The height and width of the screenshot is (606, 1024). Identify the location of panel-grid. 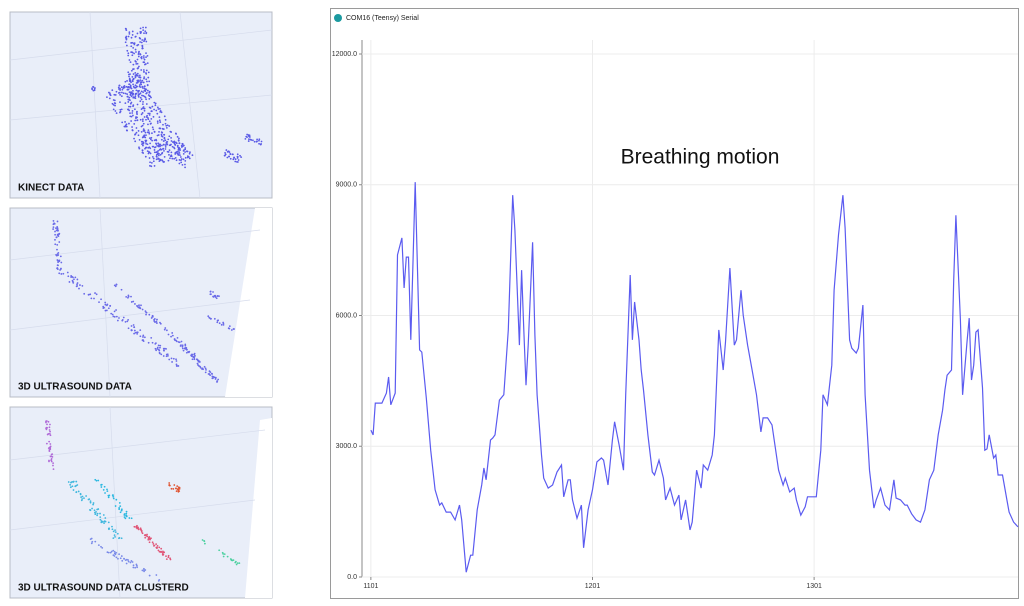
(135, 245).